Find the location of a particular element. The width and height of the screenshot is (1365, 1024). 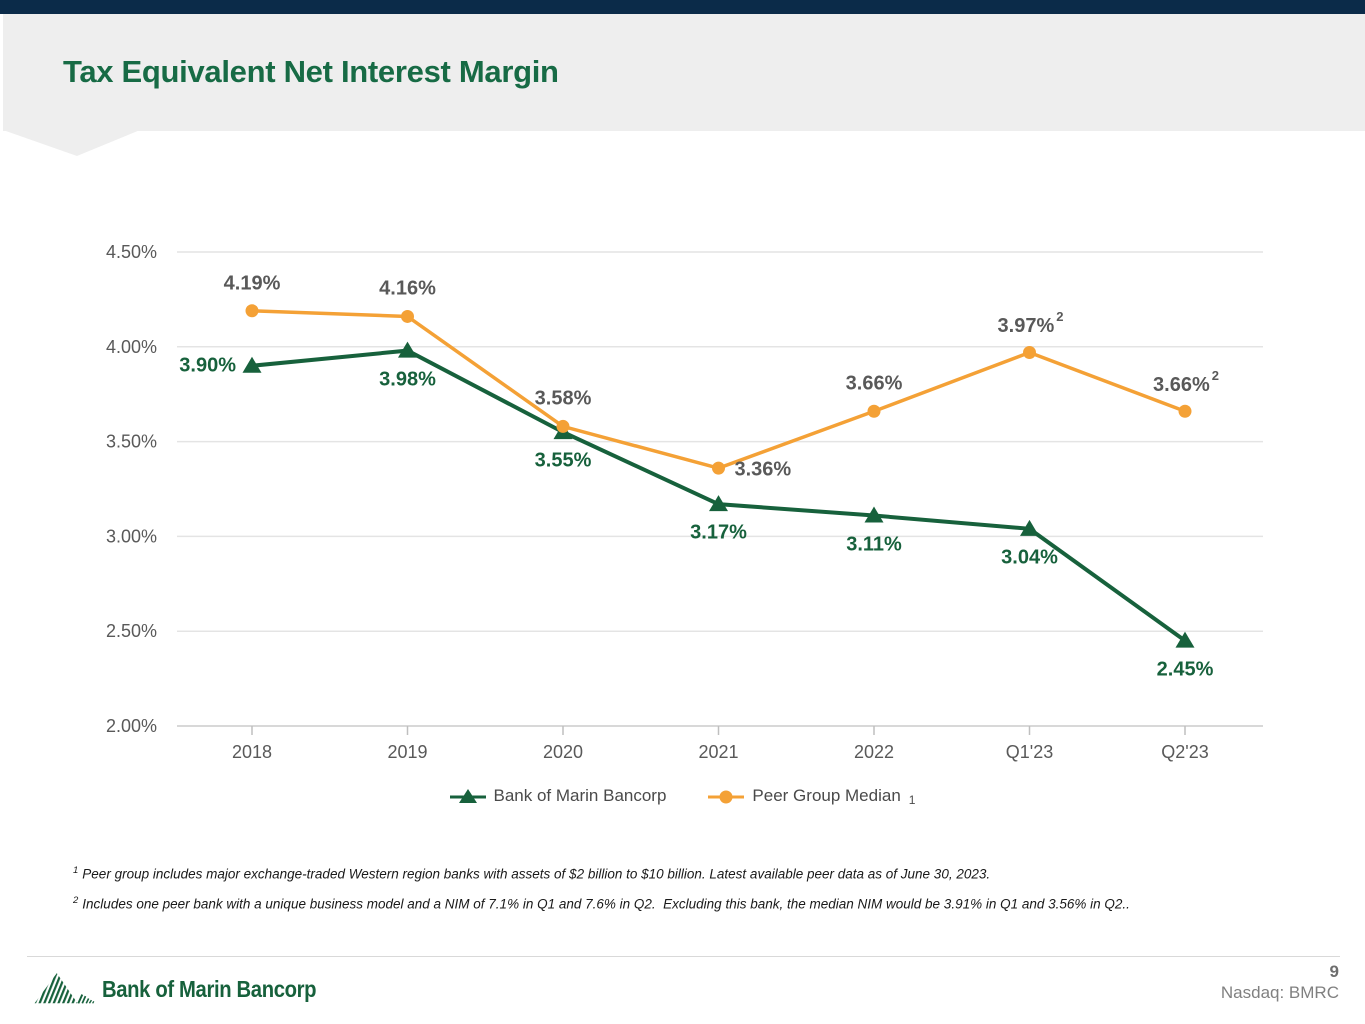

legend-item-bank-of-marin: Bank of Marin Bancorp is located at coordinates (558, 796).